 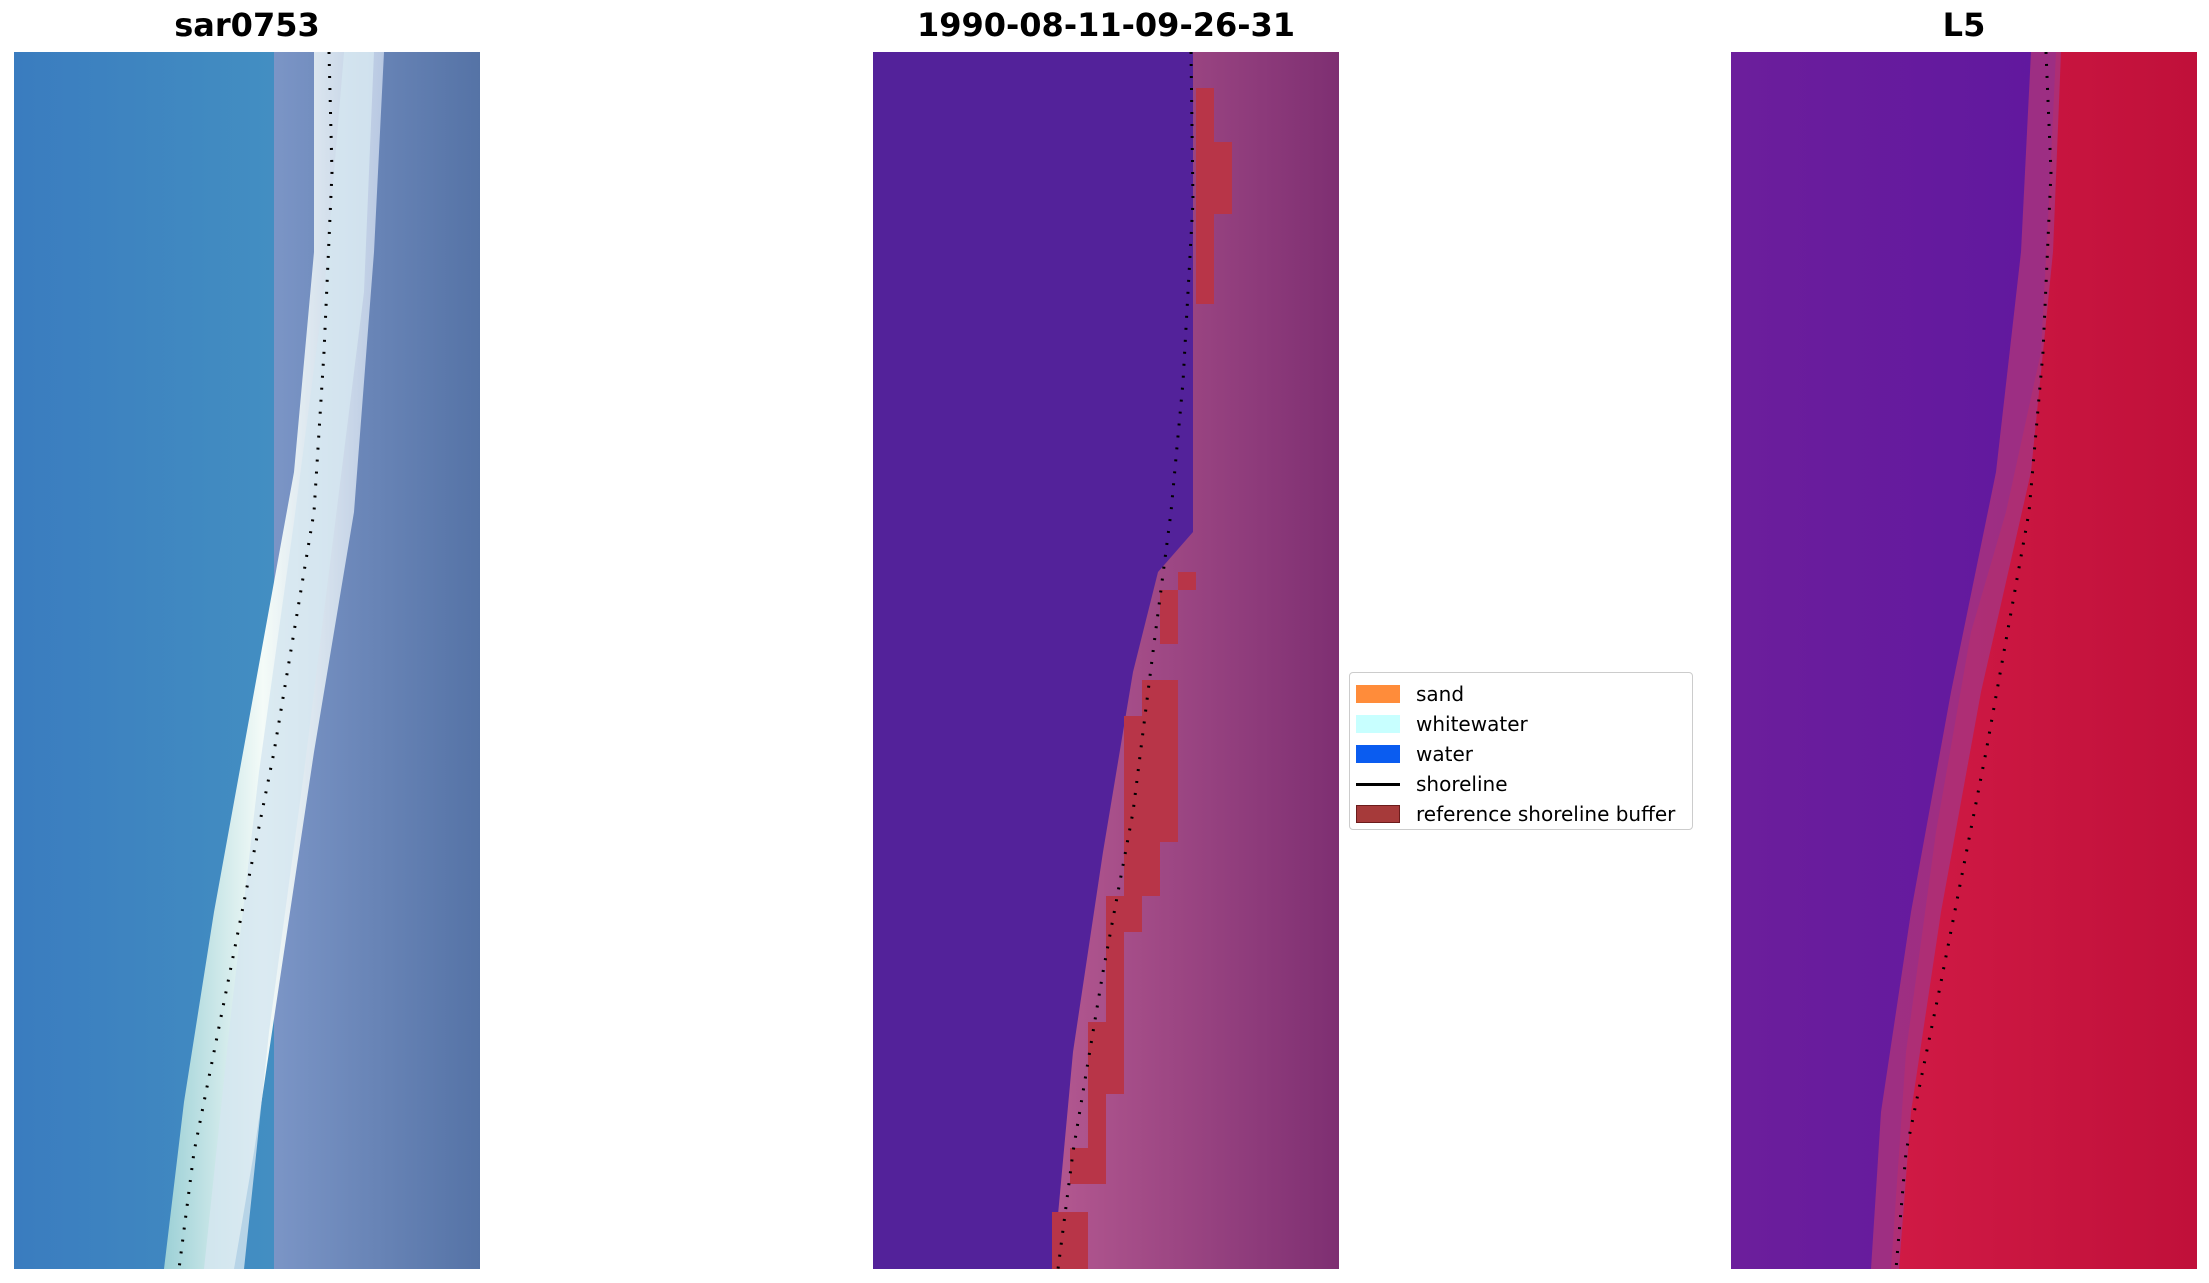 I want to click on legend-label: water, so click(x=1444, y=754).